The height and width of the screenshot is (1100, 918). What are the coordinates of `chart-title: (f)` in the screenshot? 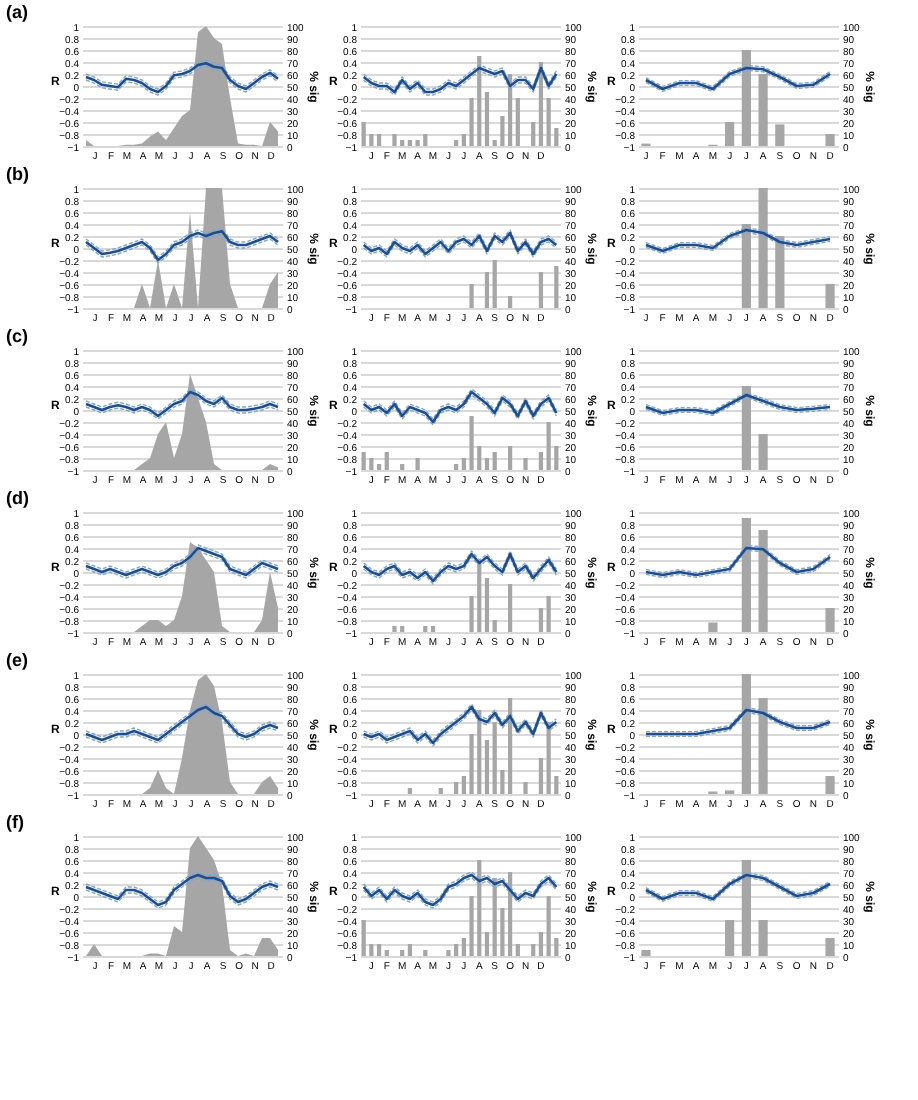 It's located at (14, 822).